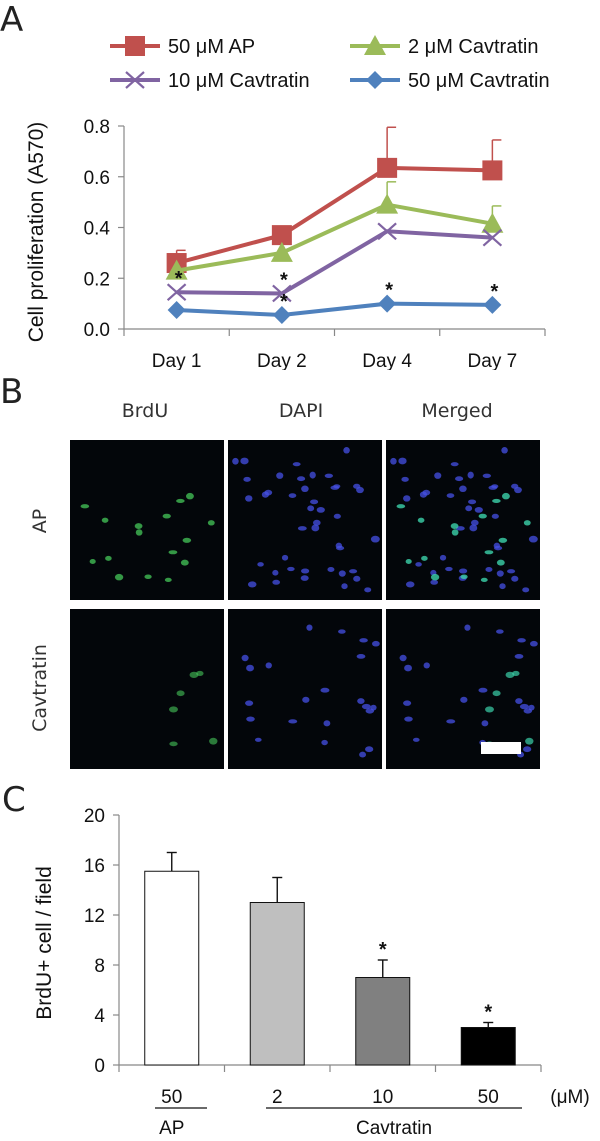 This screenshot has width=600, height=1141. Describe the element at coordinates (12, 20) in the screenshot. I see `panel-letter-a: A` at that location.